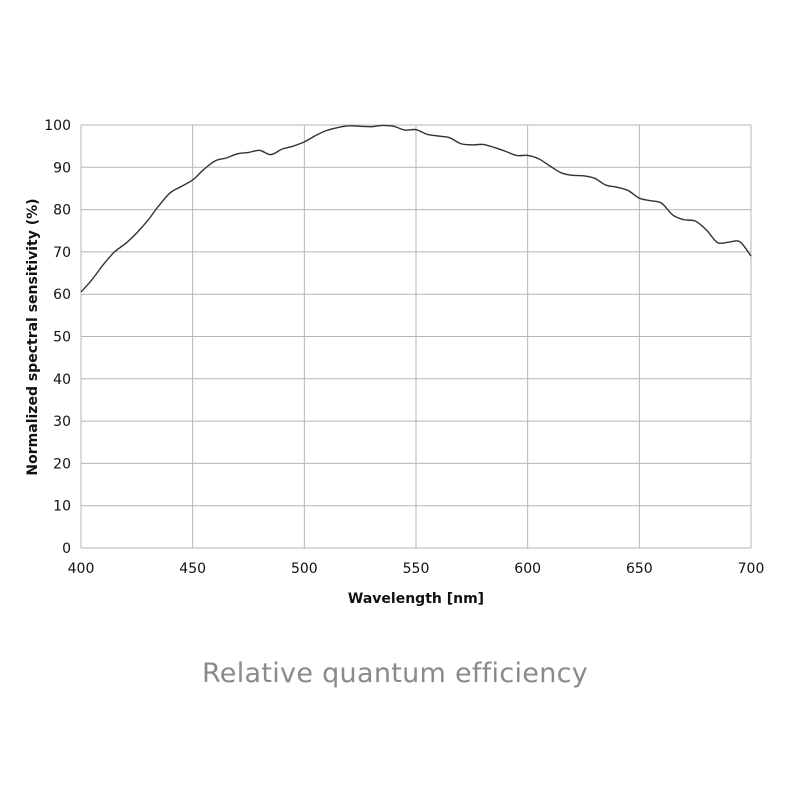 The height and width of the screenshot is (790, 790). What do you see at coordinates (62, 464) in the screenshot?
I see `y-tick-label: 20` at bounding box center [62, 464].